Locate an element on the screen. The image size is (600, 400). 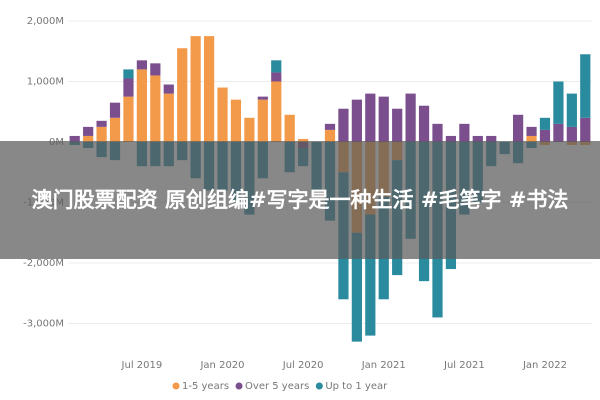
x-tick-label: Jul 2020 is located at coordinates (303, 365).